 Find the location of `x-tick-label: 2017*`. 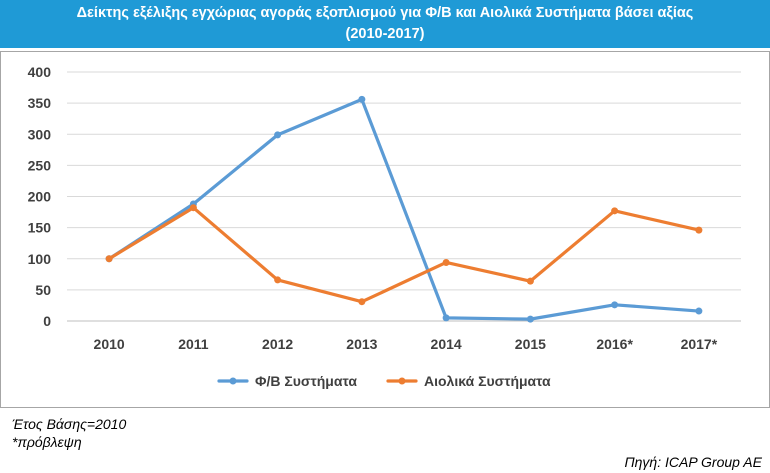

x-tick-label: 2017* is located at coordinates (699, 344).